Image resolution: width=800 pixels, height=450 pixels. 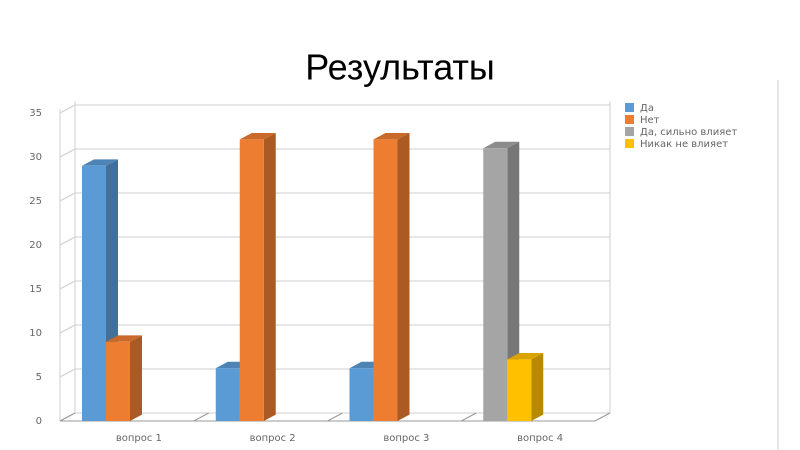 What do you see at coordinates (35, 333) in the screenshot?
I see `y-tick-label: 10` at bounding box center [35, 333].